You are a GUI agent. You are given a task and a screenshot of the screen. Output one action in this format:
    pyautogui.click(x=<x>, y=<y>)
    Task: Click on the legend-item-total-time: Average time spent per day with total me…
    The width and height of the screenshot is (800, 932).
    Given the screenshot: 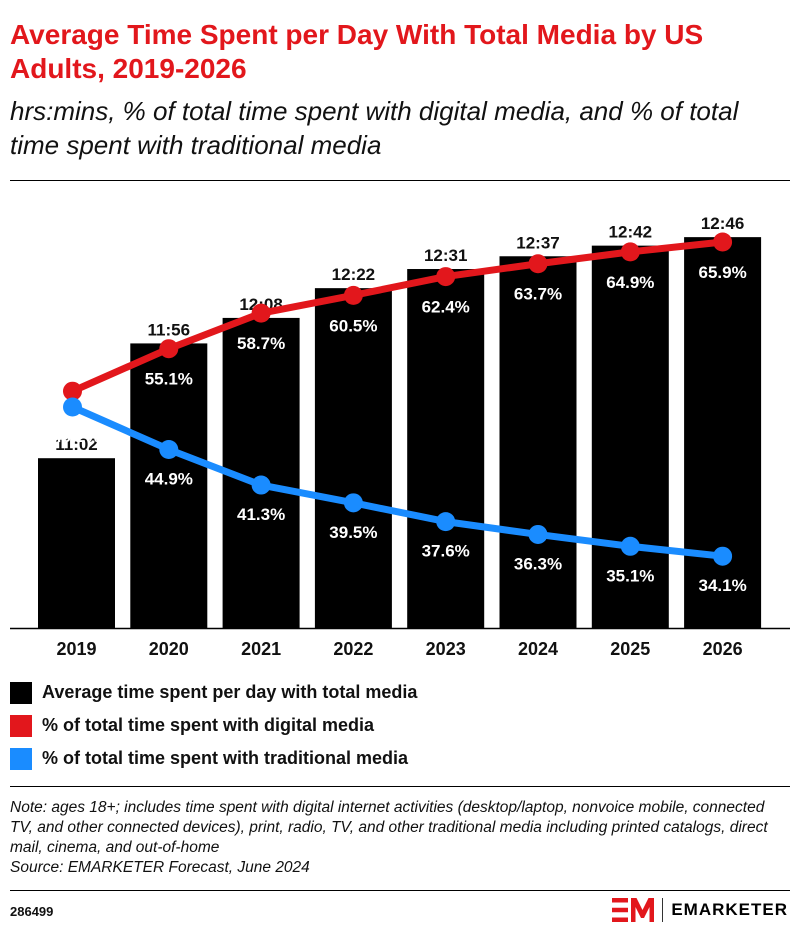 What is the action you would take?
    pyautogui.click(x=213, y=692)
    